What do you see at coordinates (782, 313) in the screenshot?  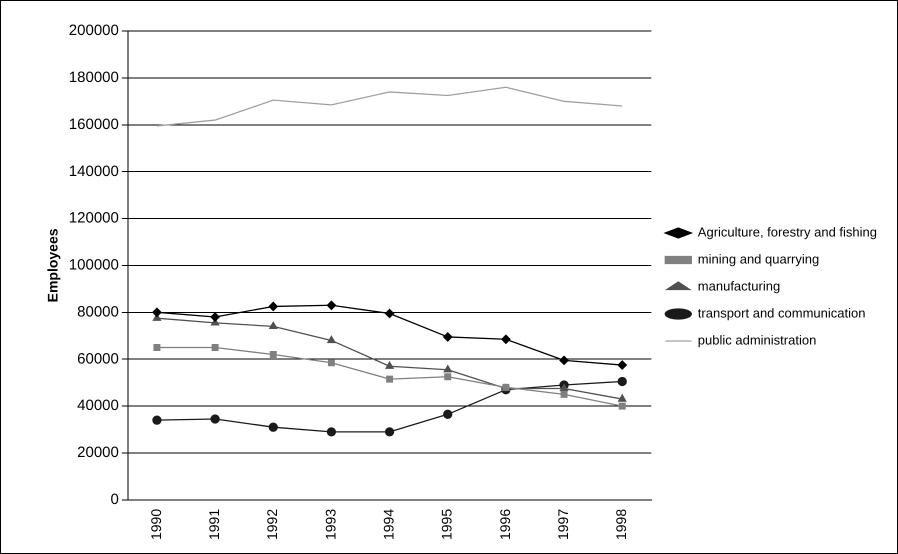 I see `legend-label: transport and communication` at bounding box center [782, 313].